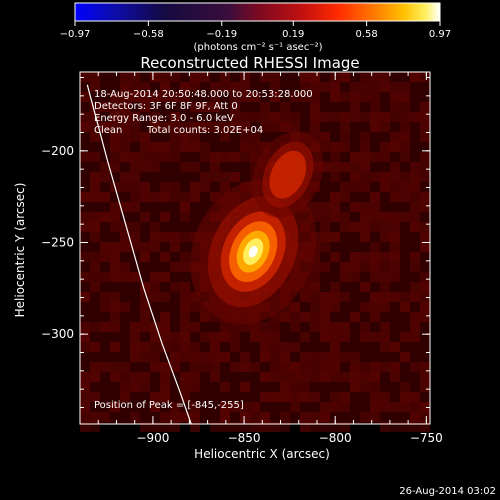 The height and width of the screenshot is (500, 500). What do you see at coordinates (166, 106) in the screenshot?
I see `annotation-detectors: Detectors: 3F 6F 8F 9F, Att 0` at bounding box center [166, 106].